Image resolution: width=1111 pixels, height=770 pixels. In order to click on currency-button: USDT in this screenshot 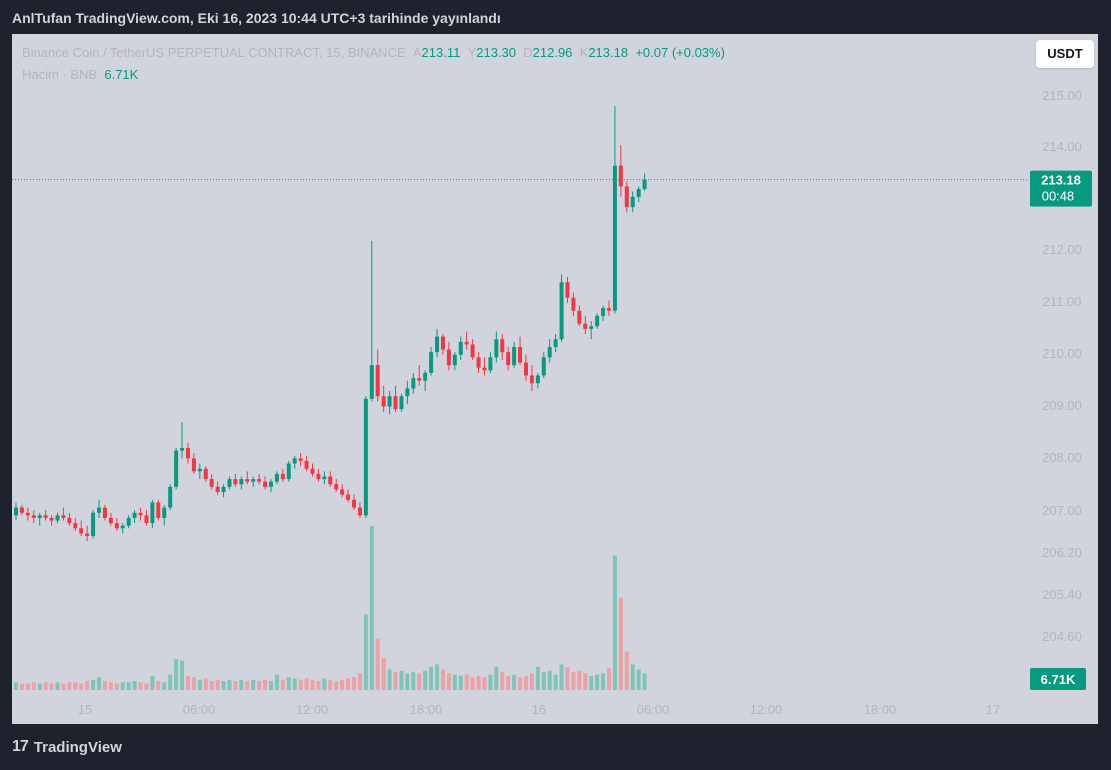, I will do `click(1065, 54)`.